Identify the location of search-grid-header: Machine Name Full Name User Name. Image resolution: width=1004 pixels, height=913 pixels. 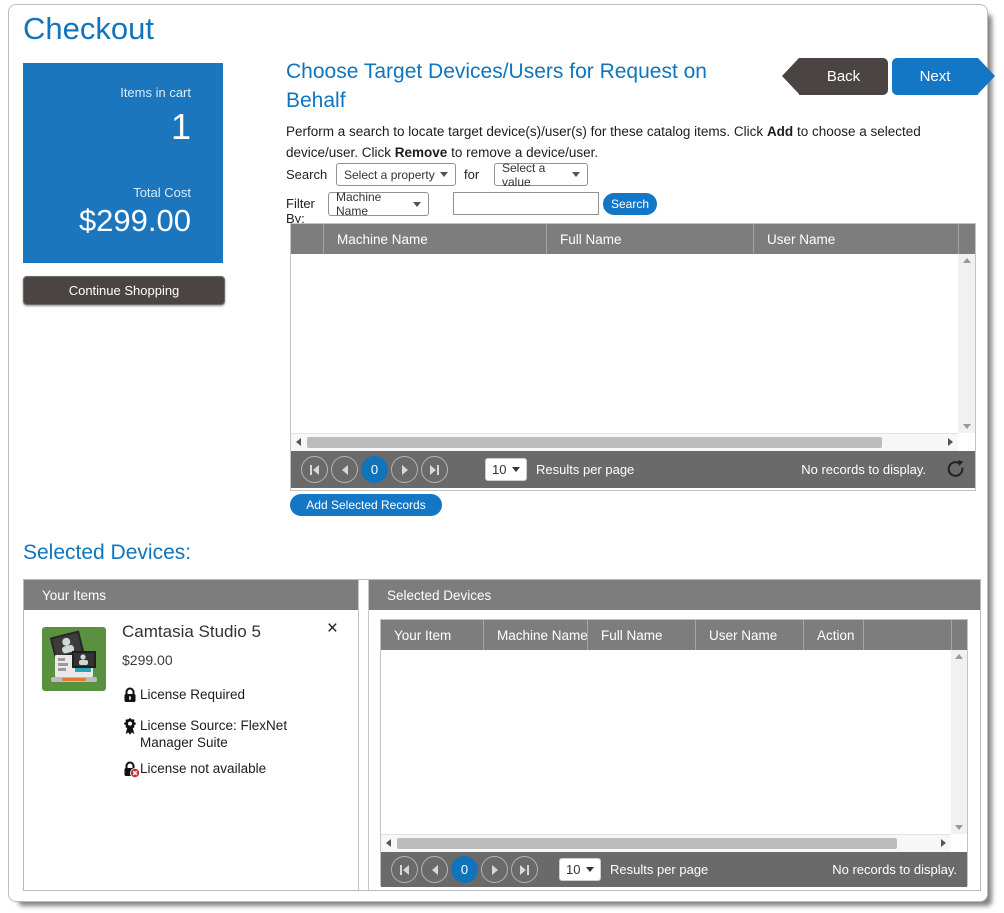
(633, 239).